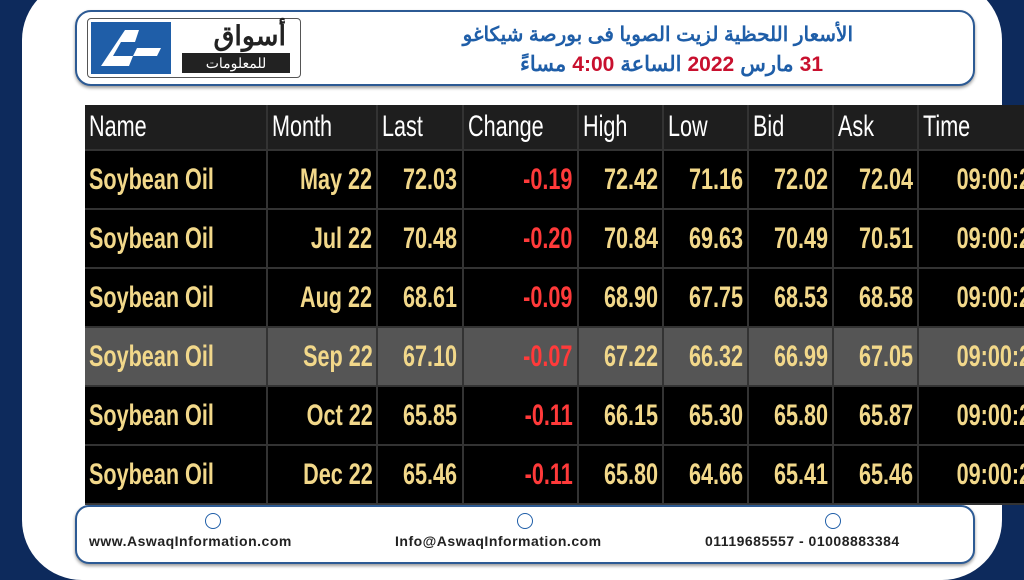  I want to click on subtitle-part: 4:00, so click(593, 64).